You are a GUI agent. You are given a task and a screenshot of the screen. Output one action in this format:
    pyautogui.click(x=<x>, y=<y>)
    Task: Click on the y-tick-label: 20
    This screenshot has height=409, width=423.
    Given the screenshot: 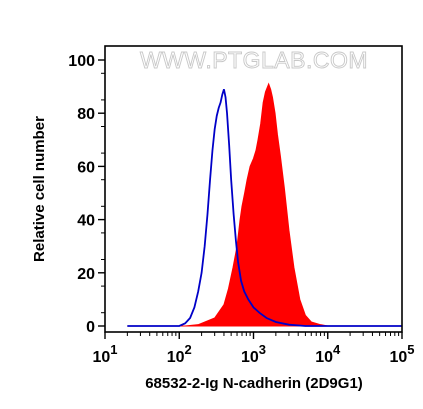 What is the action you would take?
    pyautogui.click(x=86, y=274)
    